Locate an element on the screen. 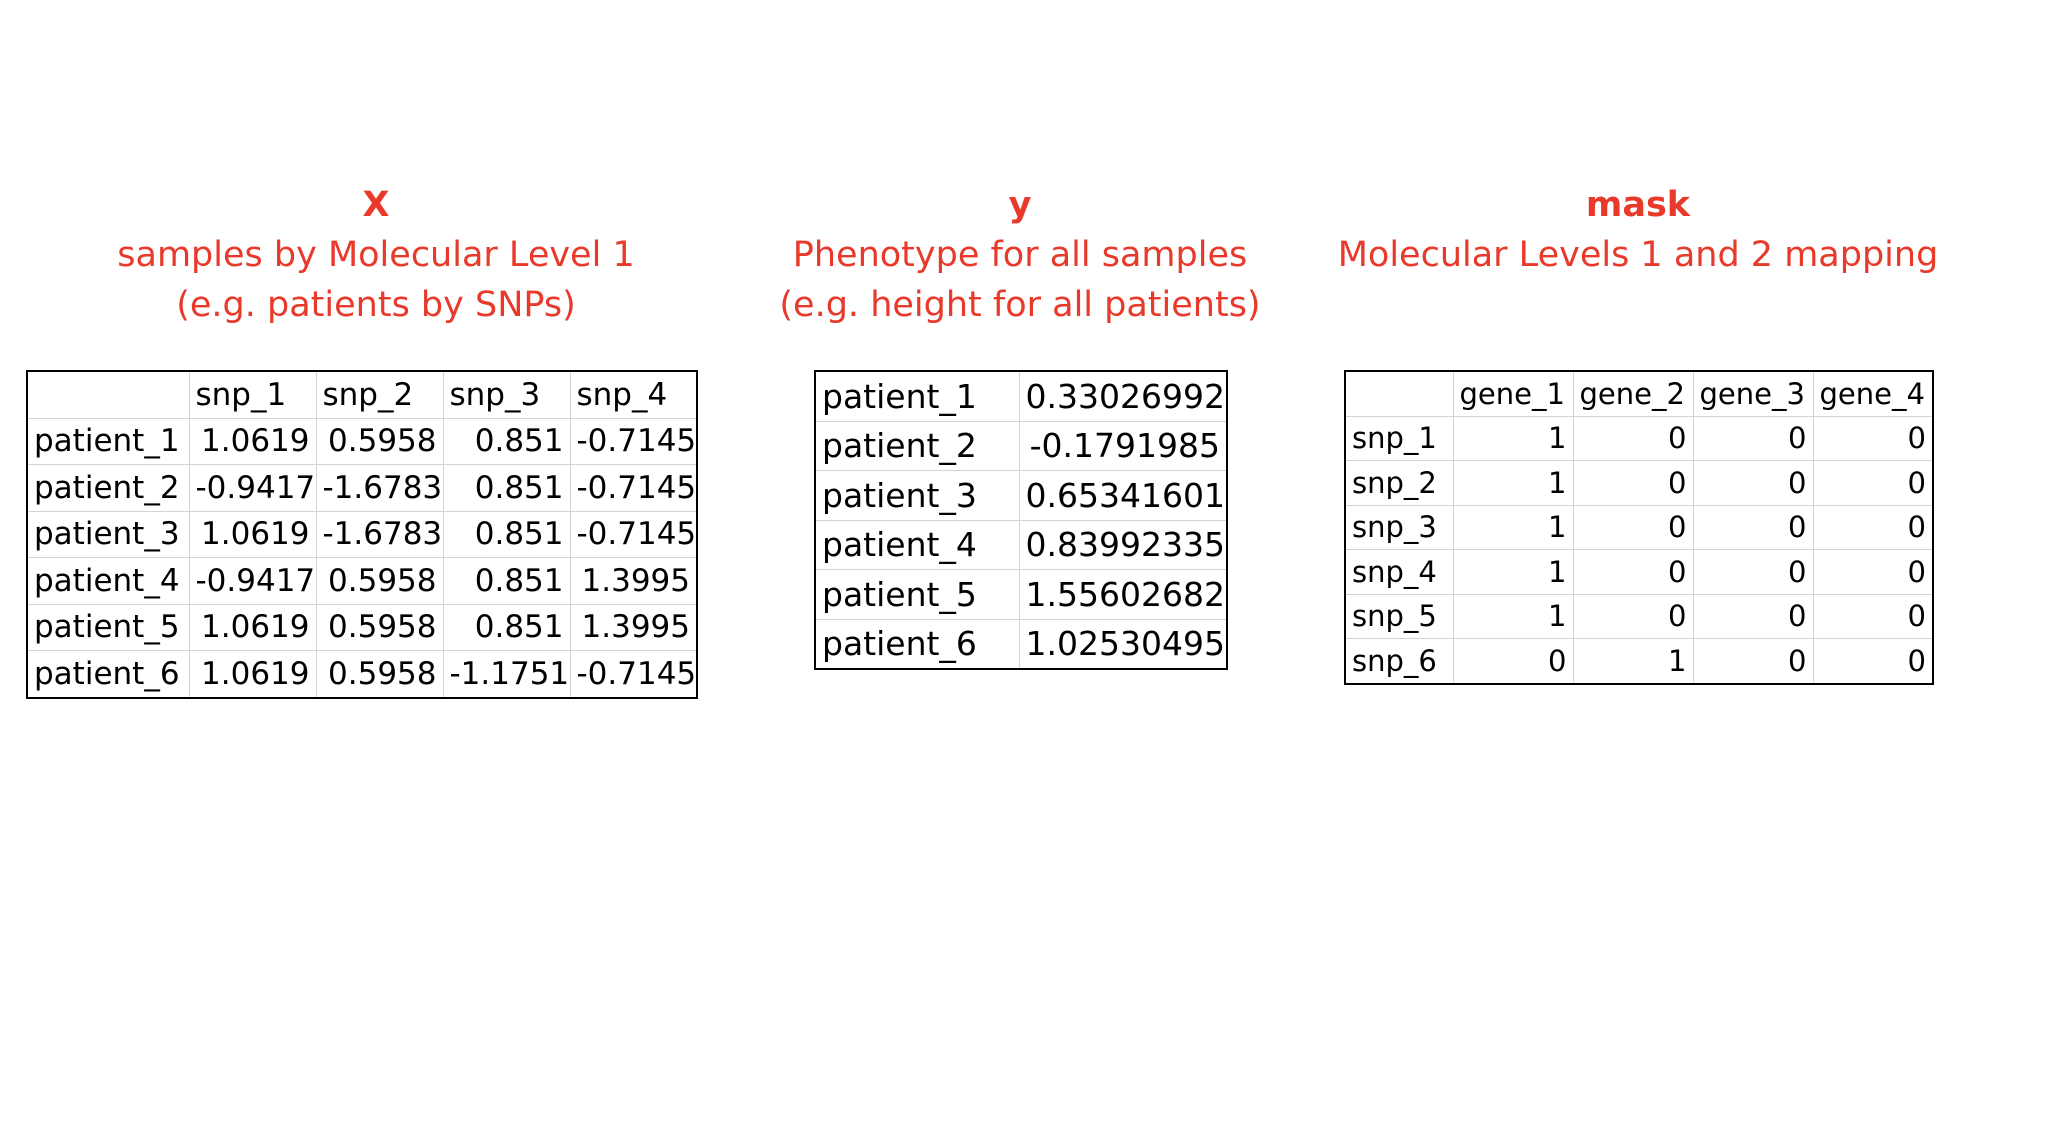 The height and width of the screenshot is (1144, 2050). y-title: y is located at coordinates (1020, 205).